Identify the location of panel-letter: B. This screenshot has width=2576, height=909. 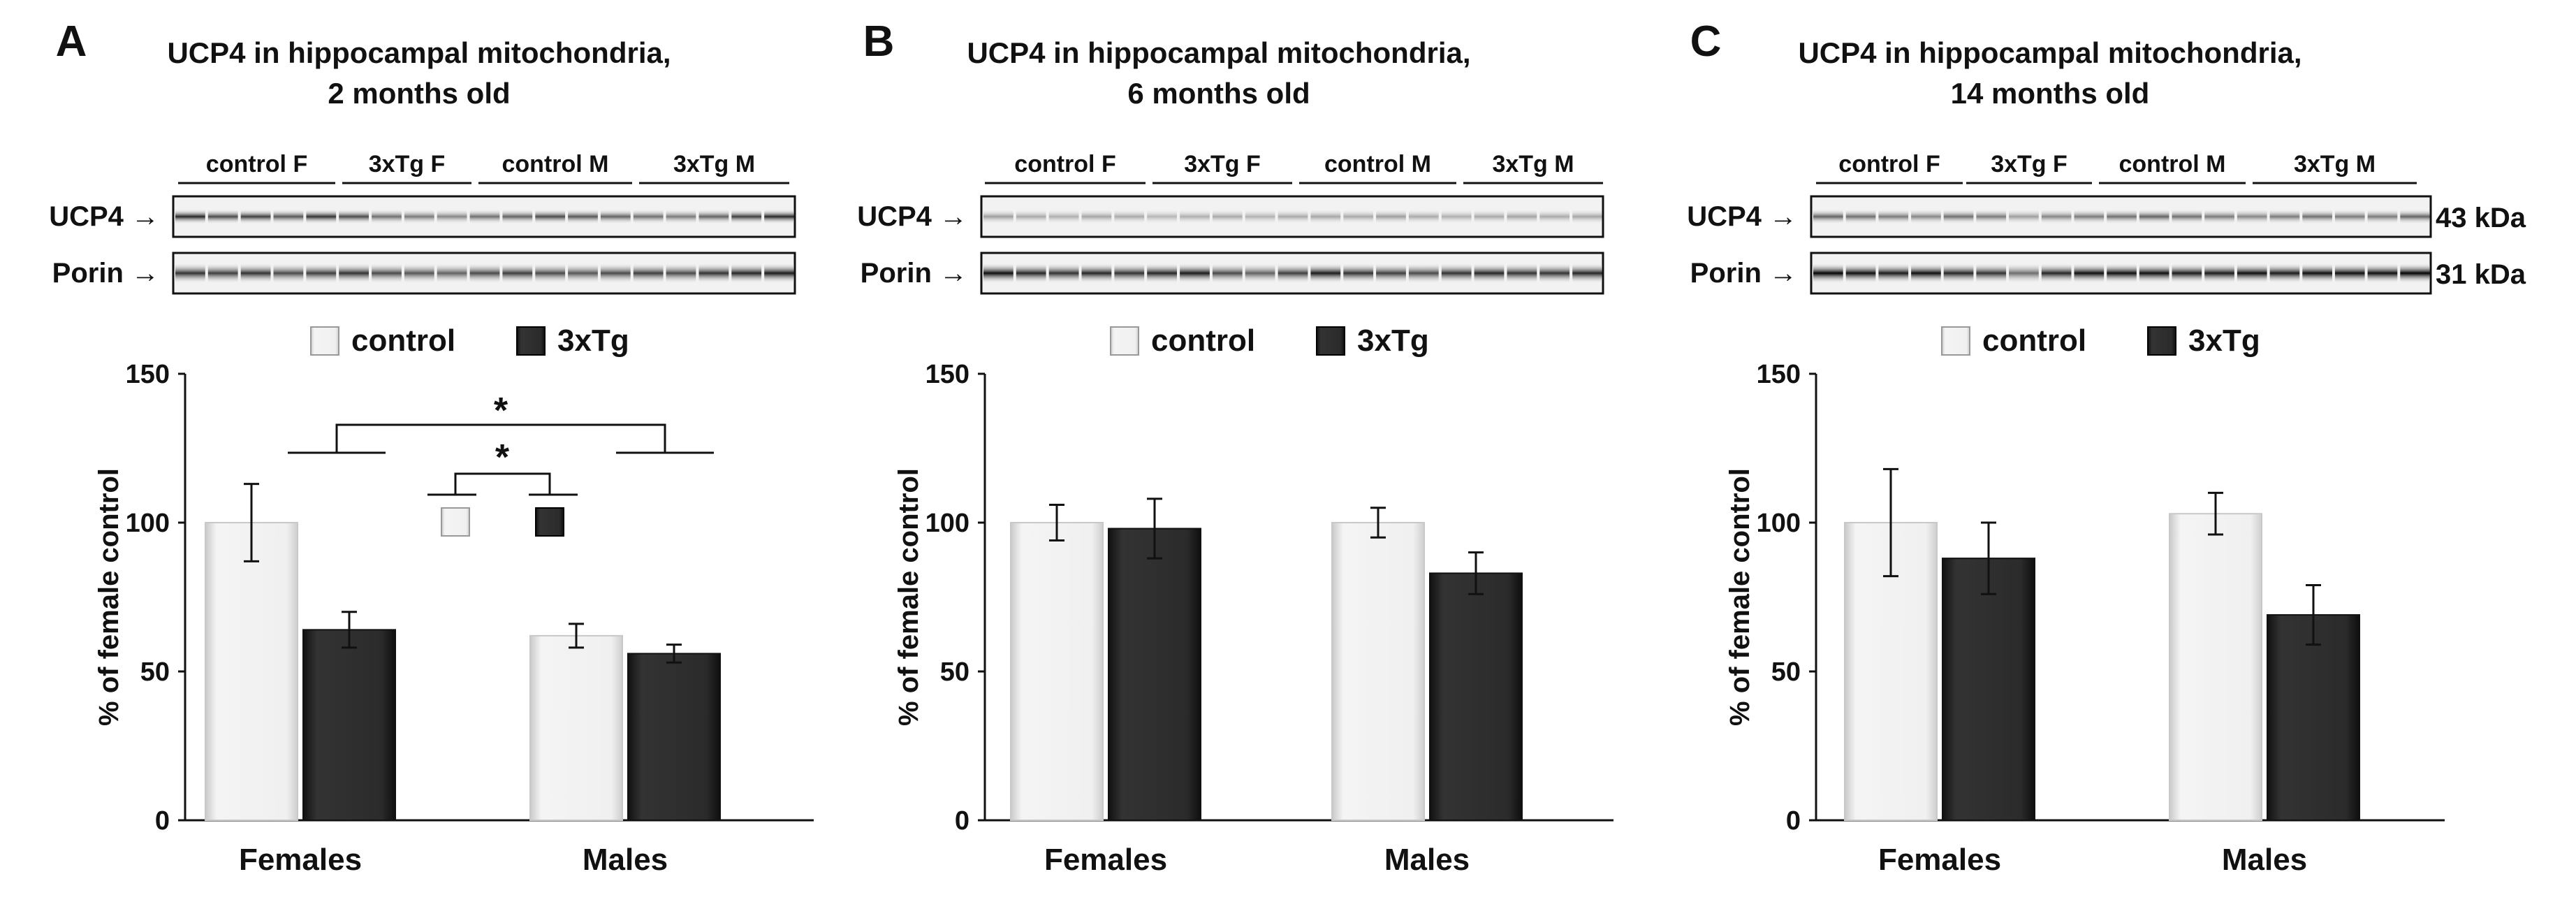
(879, 41).